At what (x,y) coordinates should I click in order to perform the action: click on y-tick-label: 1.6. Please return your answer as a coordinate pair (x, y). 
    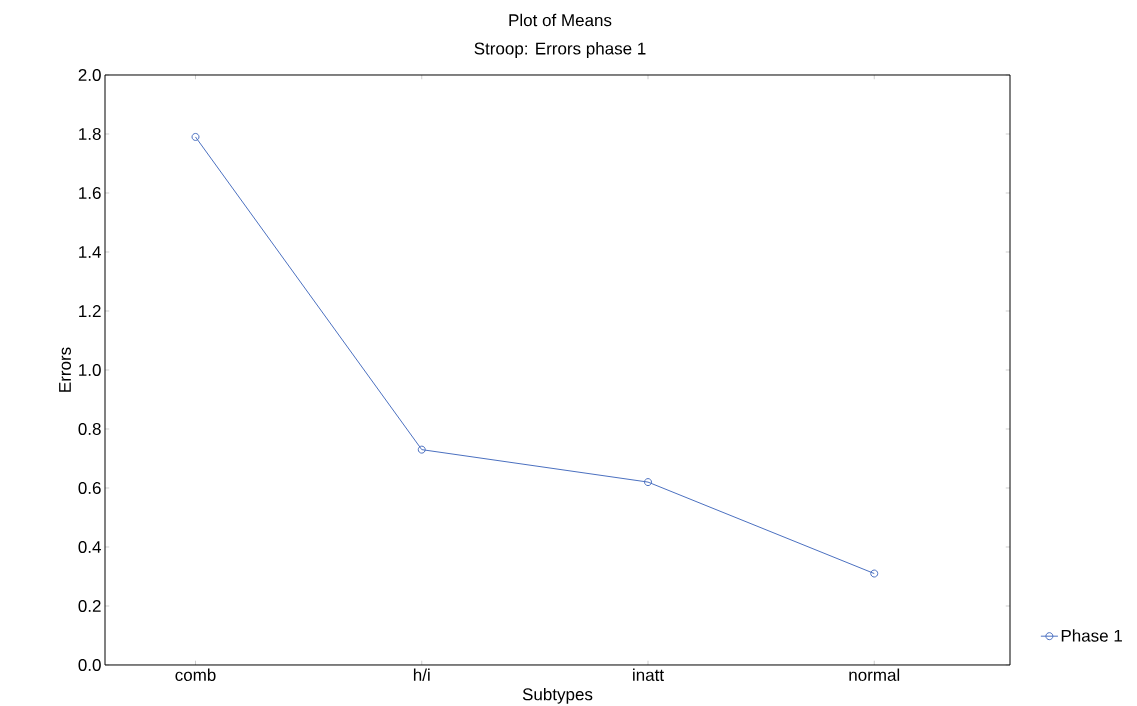
    Looking at the image, I should click on (90, 193).